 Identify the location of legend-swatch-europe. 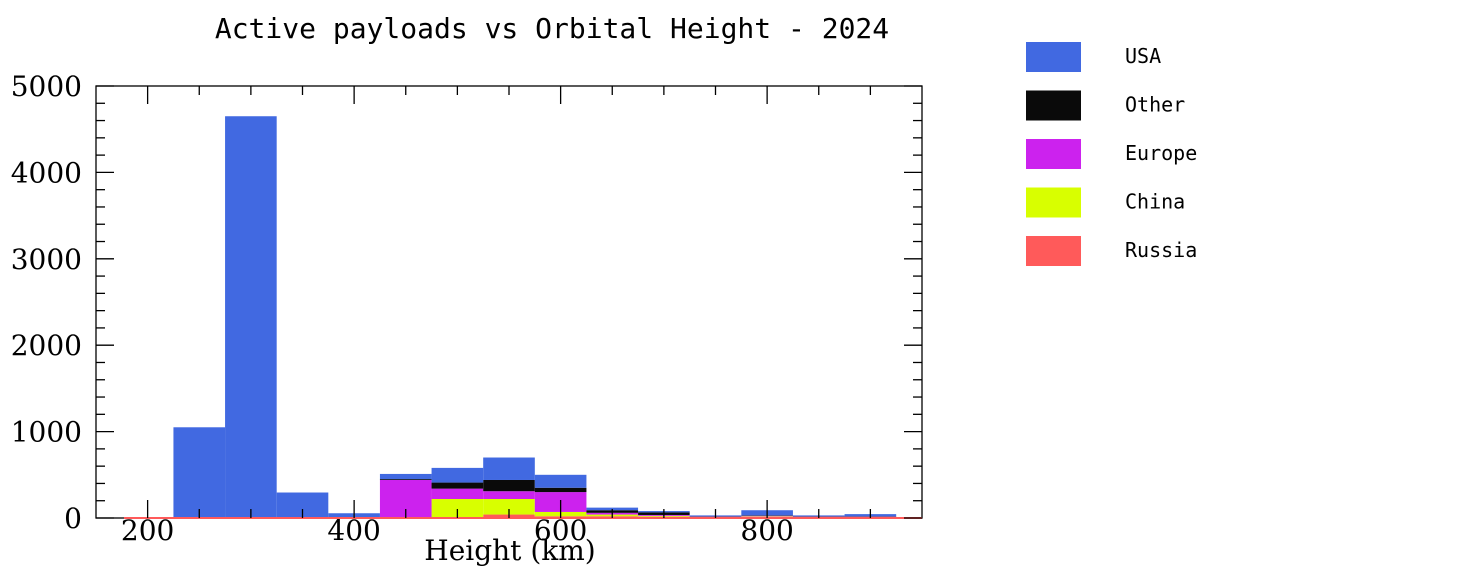
(1053, 154).